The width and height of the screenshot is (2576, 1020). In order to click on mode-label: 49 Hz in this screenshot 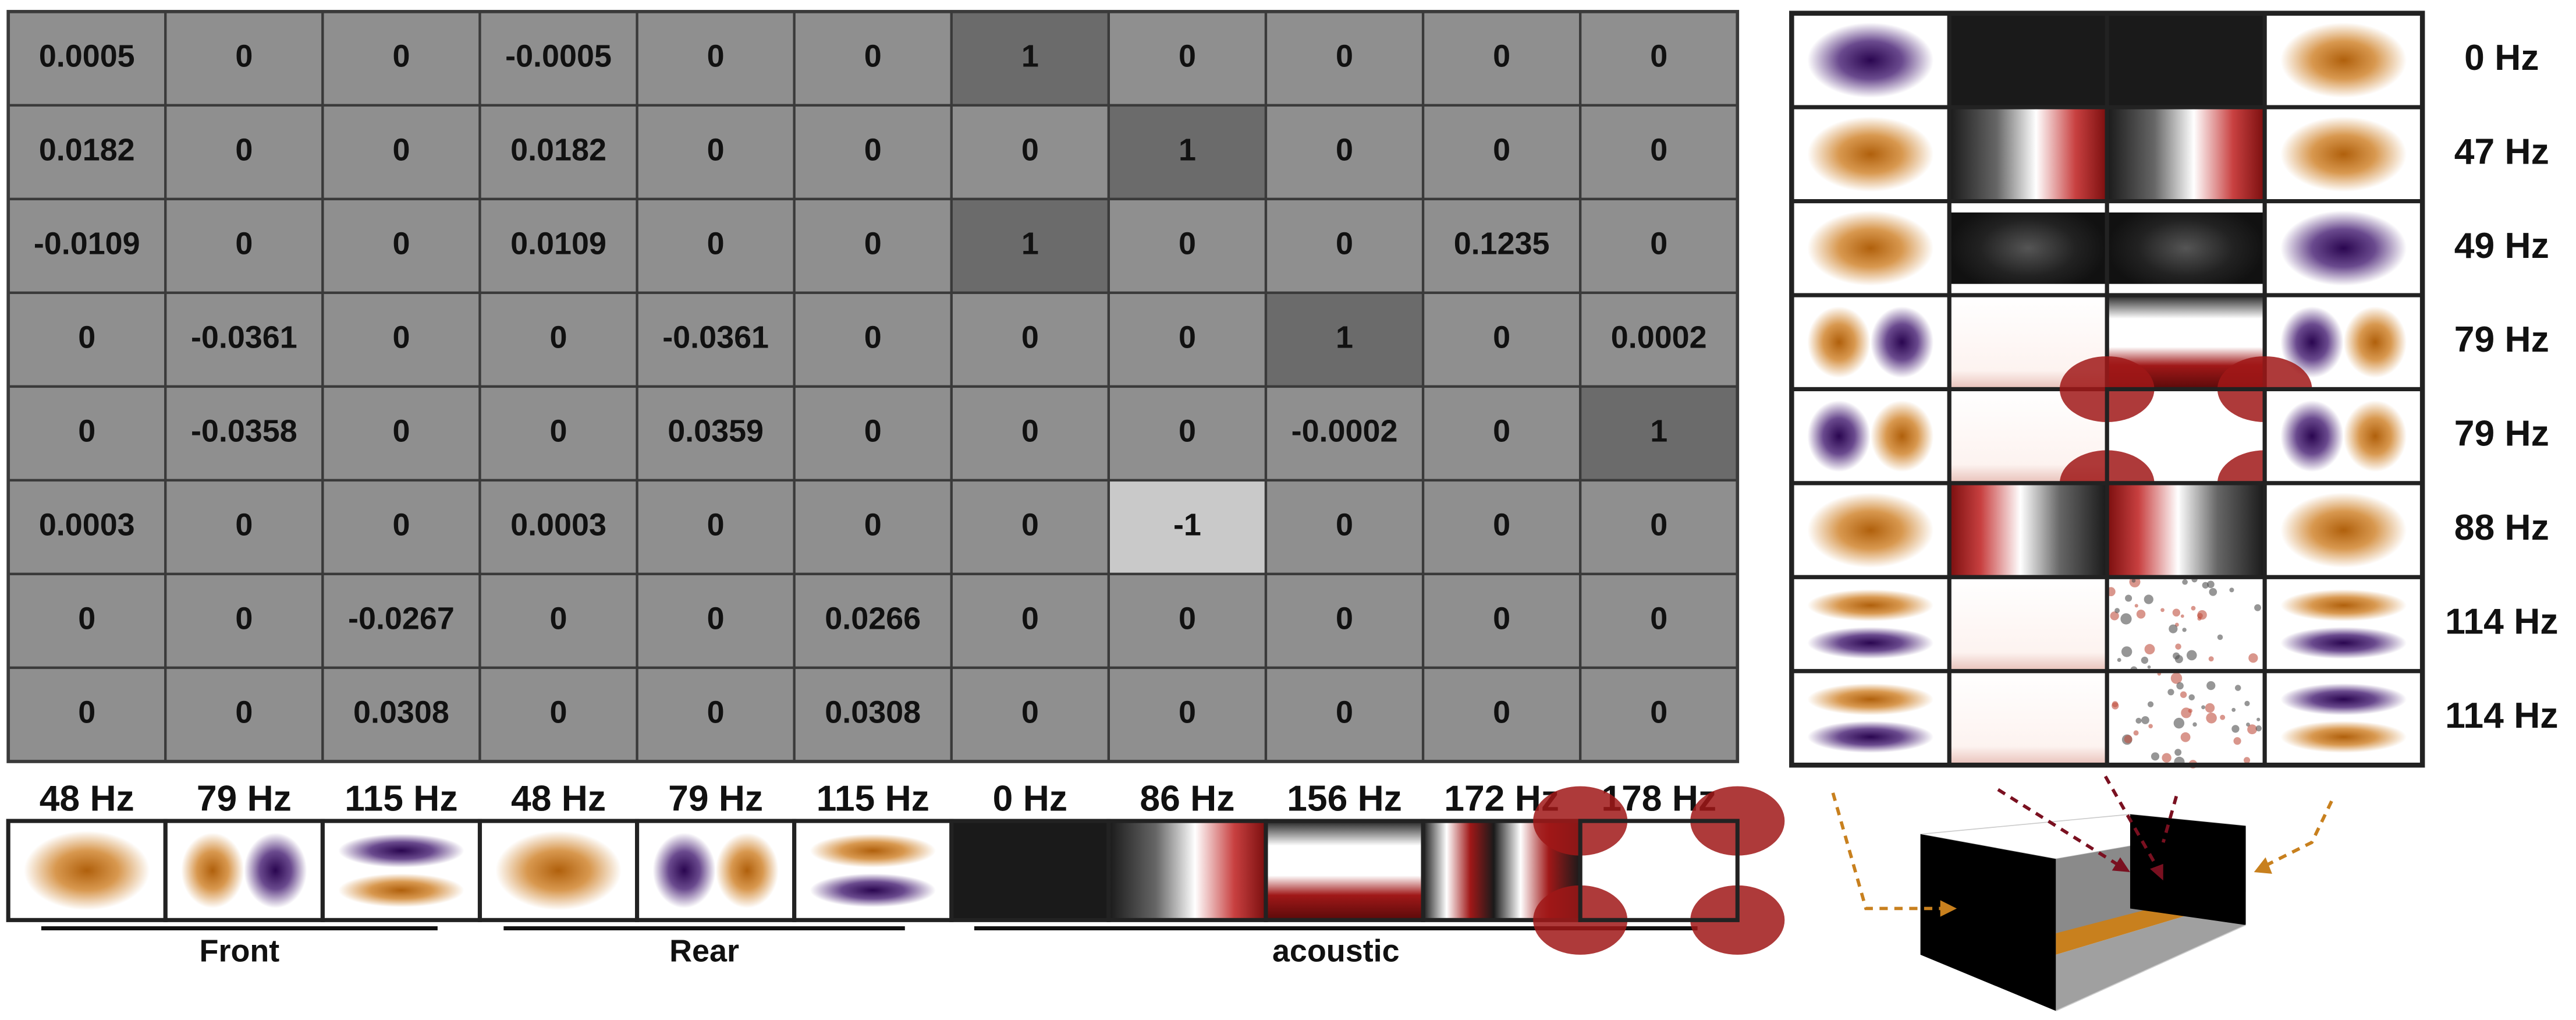, I will do `click(2502, 246)`.